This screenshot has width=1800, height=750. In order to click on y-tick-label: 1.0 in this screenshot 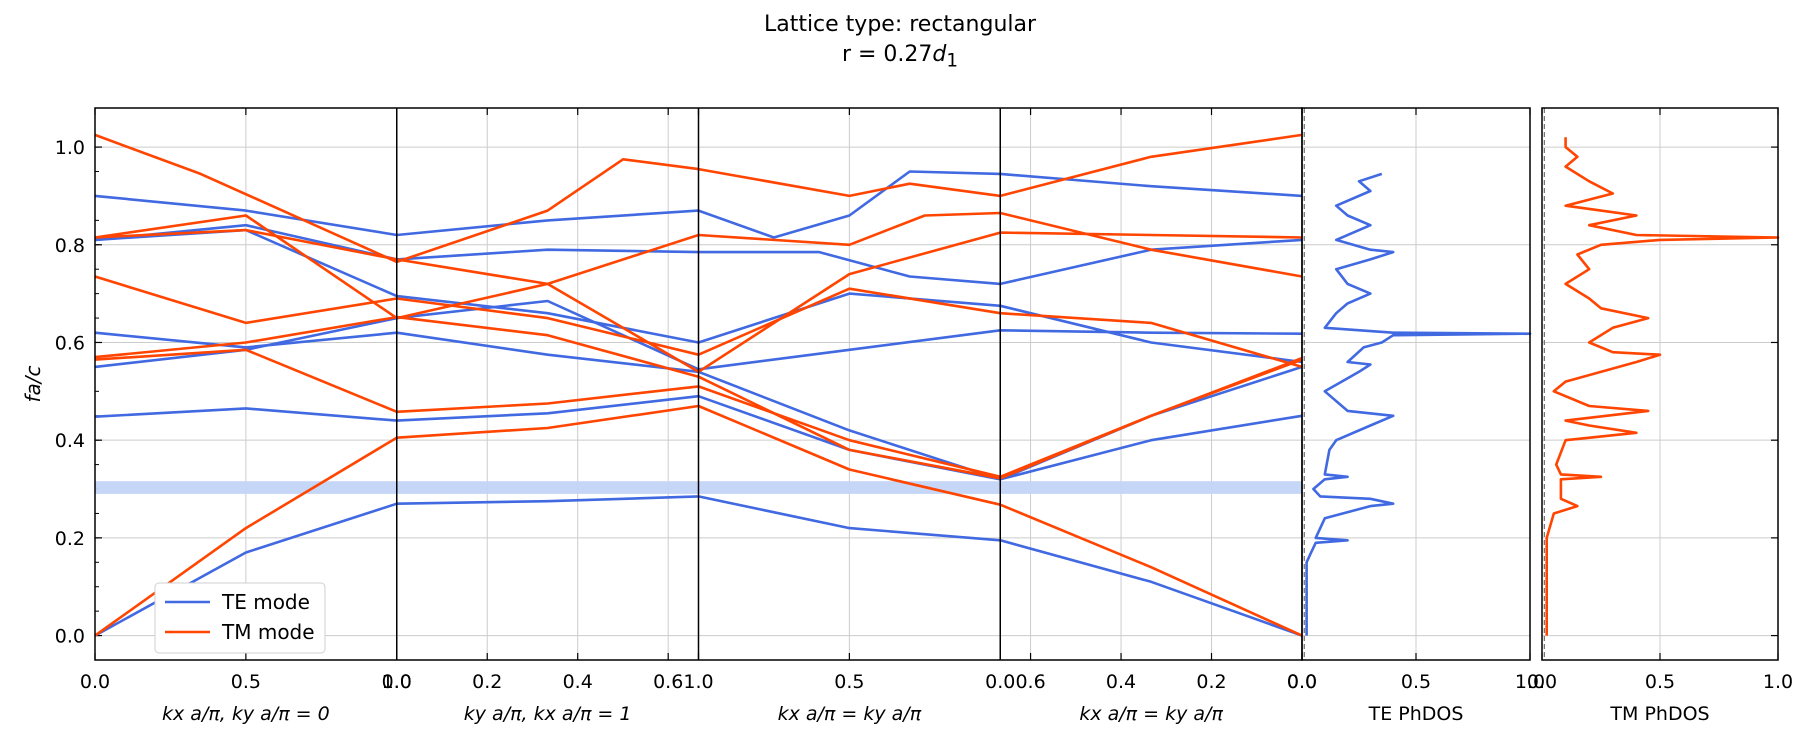, I will do `click(70, 148)`.